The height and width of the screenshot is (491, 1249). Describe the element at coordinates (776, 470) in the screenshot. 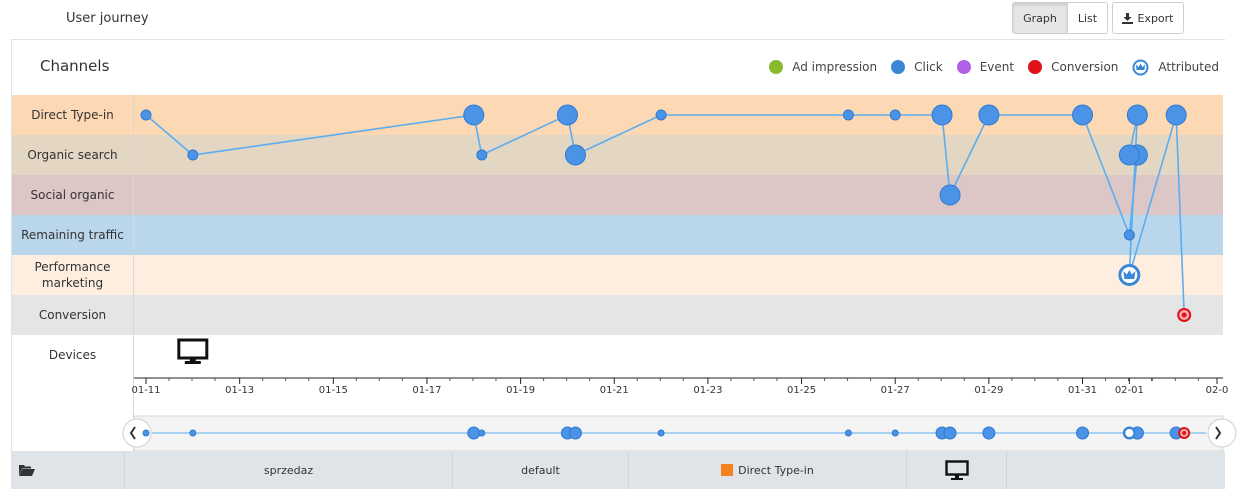

I see `footer-channel-text: Direct Type-in` at that location.